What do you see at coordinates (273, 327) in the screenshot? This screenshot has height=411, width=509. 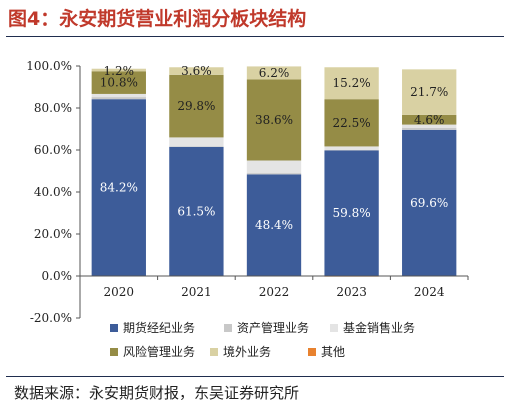 I see `legend-label: 资产管理业务` at bounding box center [273, 327].